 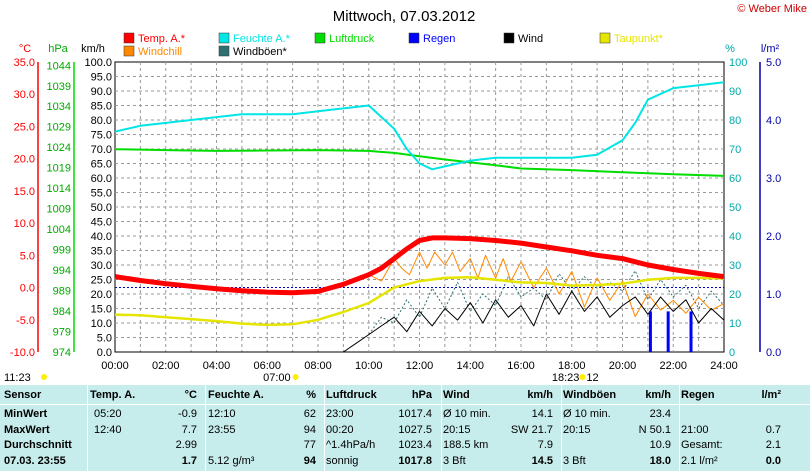 What do you see at coordinates (189, 460) in the screenshot?
I see `stats-cell-value: 1.7` at bounding box center [189, 460].